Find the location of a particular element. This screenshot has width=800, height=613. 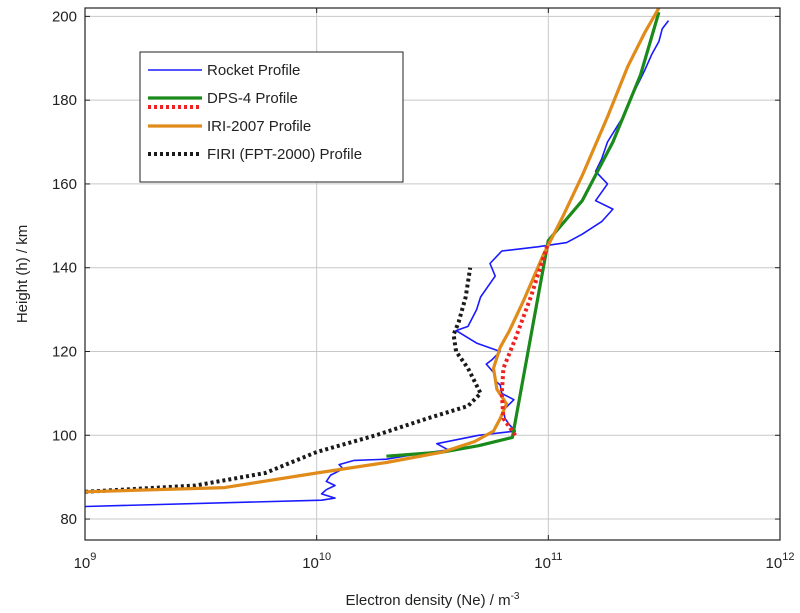

x-tick-label: 1010 is located at coordinates (316, 561).